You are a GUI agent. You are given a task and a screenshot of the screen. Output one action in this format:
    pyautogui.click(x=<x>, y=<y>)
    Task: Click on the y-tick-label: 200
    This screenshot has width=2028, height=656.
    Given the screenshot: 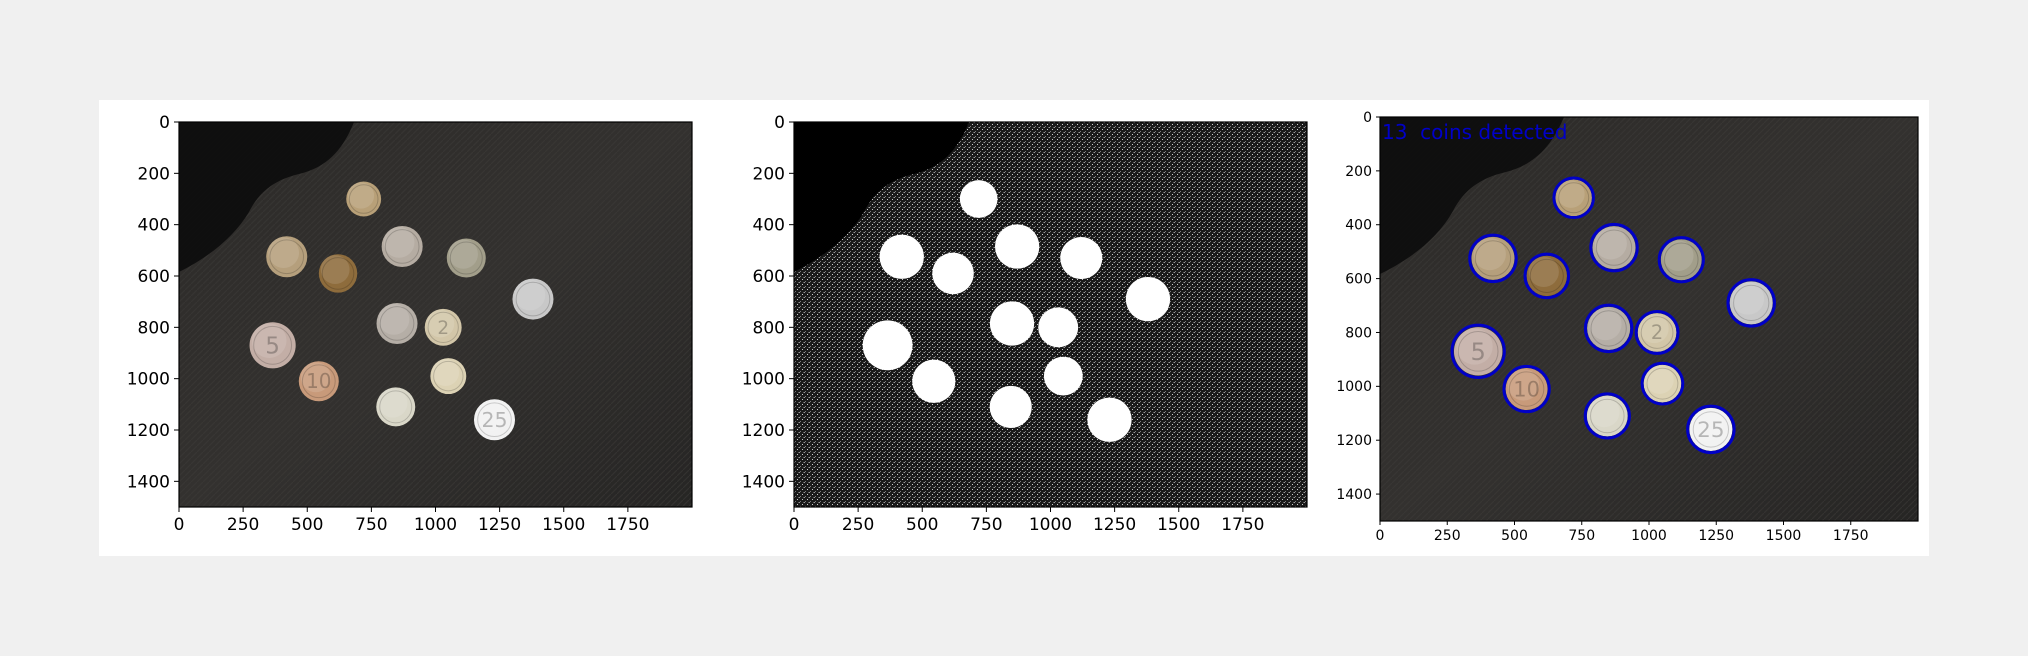 What is the action you would take?
    pyautogui.click(x=154, y=174)
    